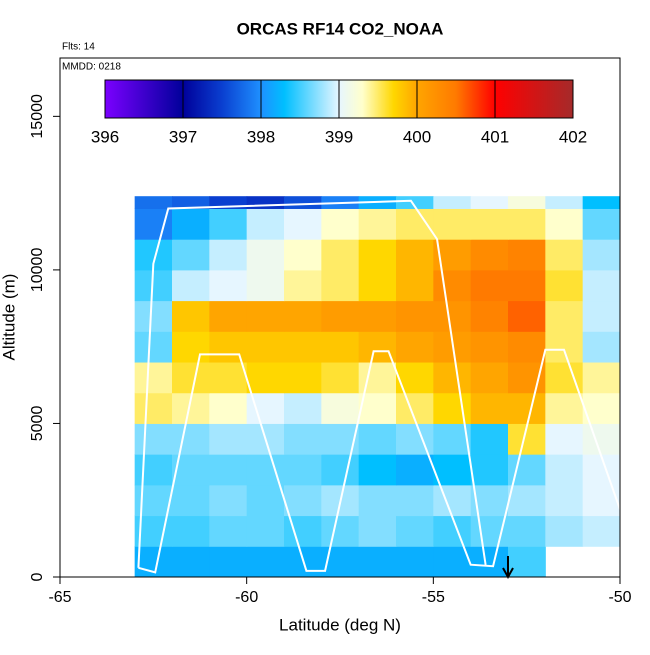  What do you see at coordinates (37, 424) in the screenshot?
I see `y-tick-label: 5000` at bounding box center [37, 424].